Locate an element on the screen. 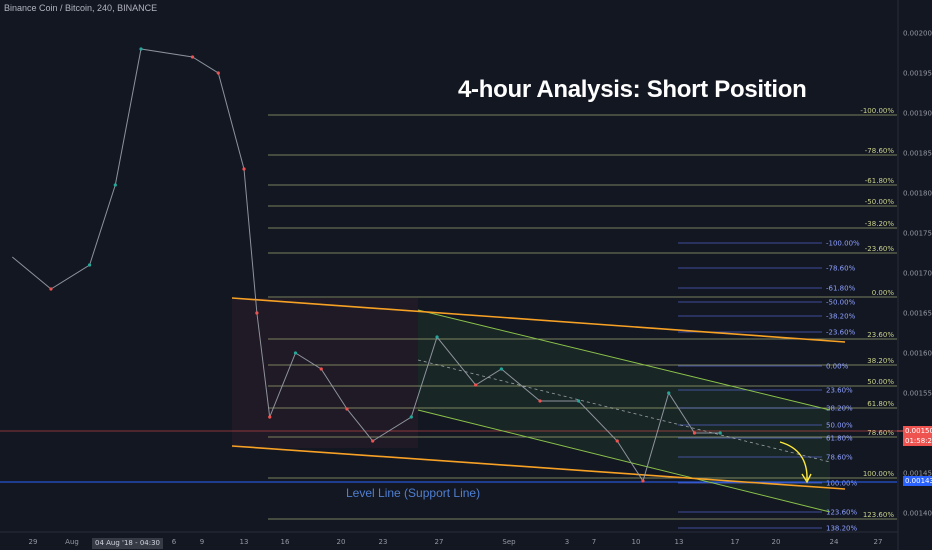  fib-small-level-label: -100.00% is located at coordinates (843, 244).